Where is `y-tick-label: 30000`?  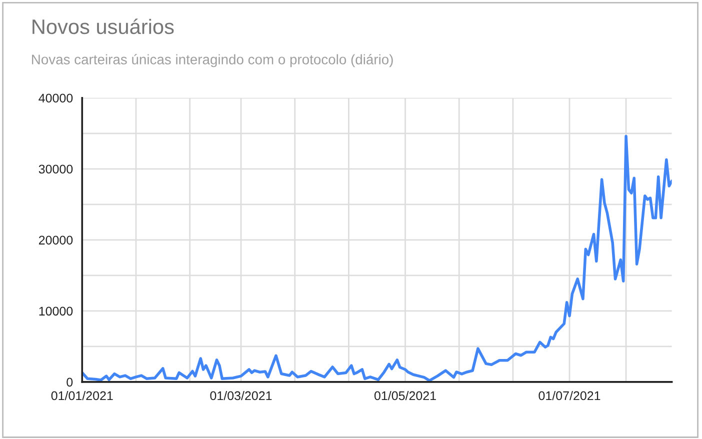 y-tick-label: 30000 is located at coordinates (55, 169).